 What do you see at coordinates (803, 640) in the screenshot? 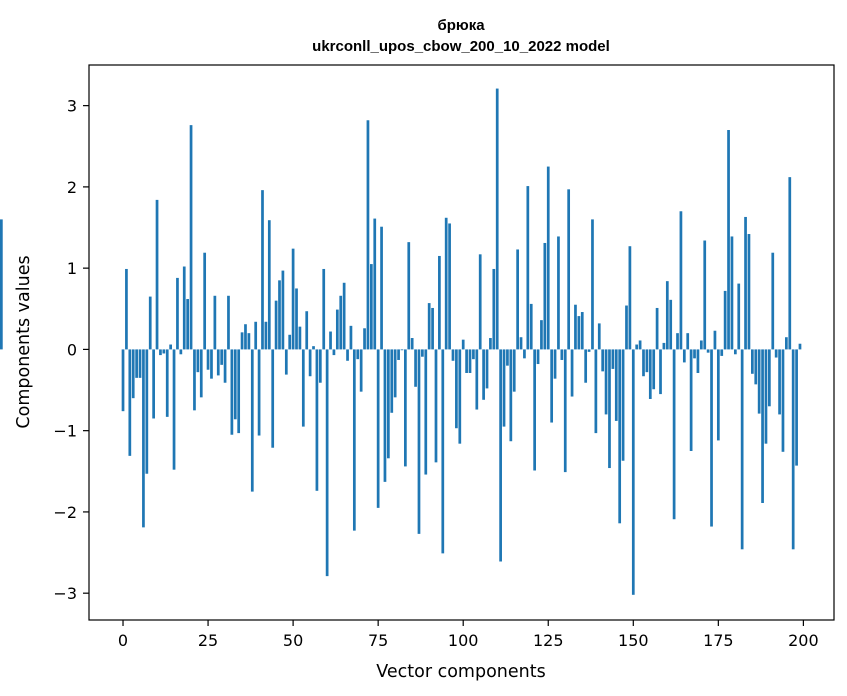
I see `x-tick-label: 200` at bounding box center [803, 640].